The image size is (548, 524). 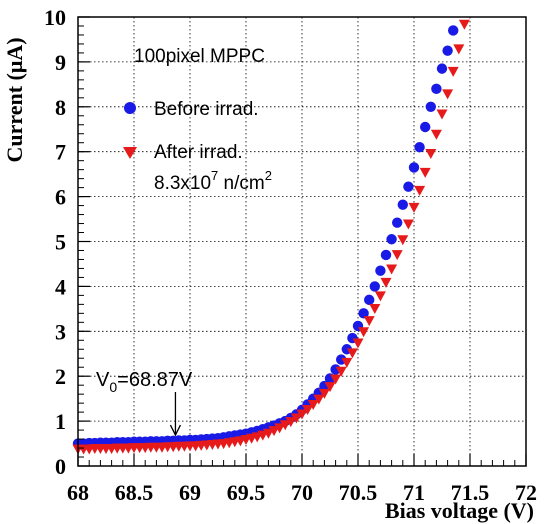 What do you see at coordinates (60, 152) in the screenshot?
I see `y-tick-label: 7` at bounding box center [60, 152].